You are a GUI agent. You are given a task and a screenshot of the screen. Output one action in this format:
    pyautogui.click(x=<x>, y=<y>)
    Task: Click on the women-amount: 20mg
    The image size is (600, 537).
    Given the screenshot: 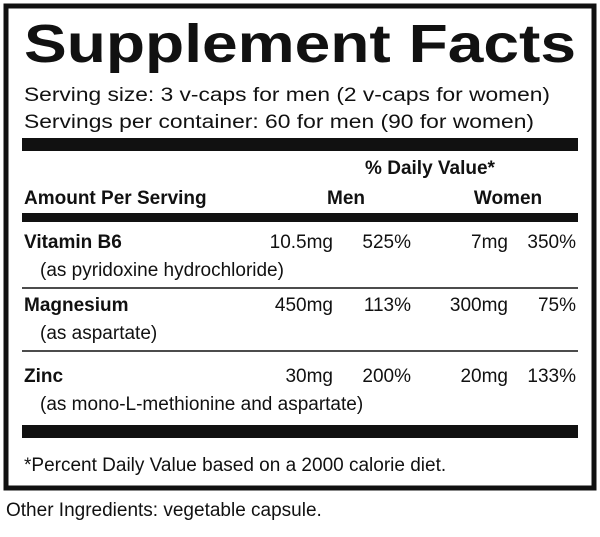 What is the action you would take?
    pyautogui.click(x=484, y=376)
    